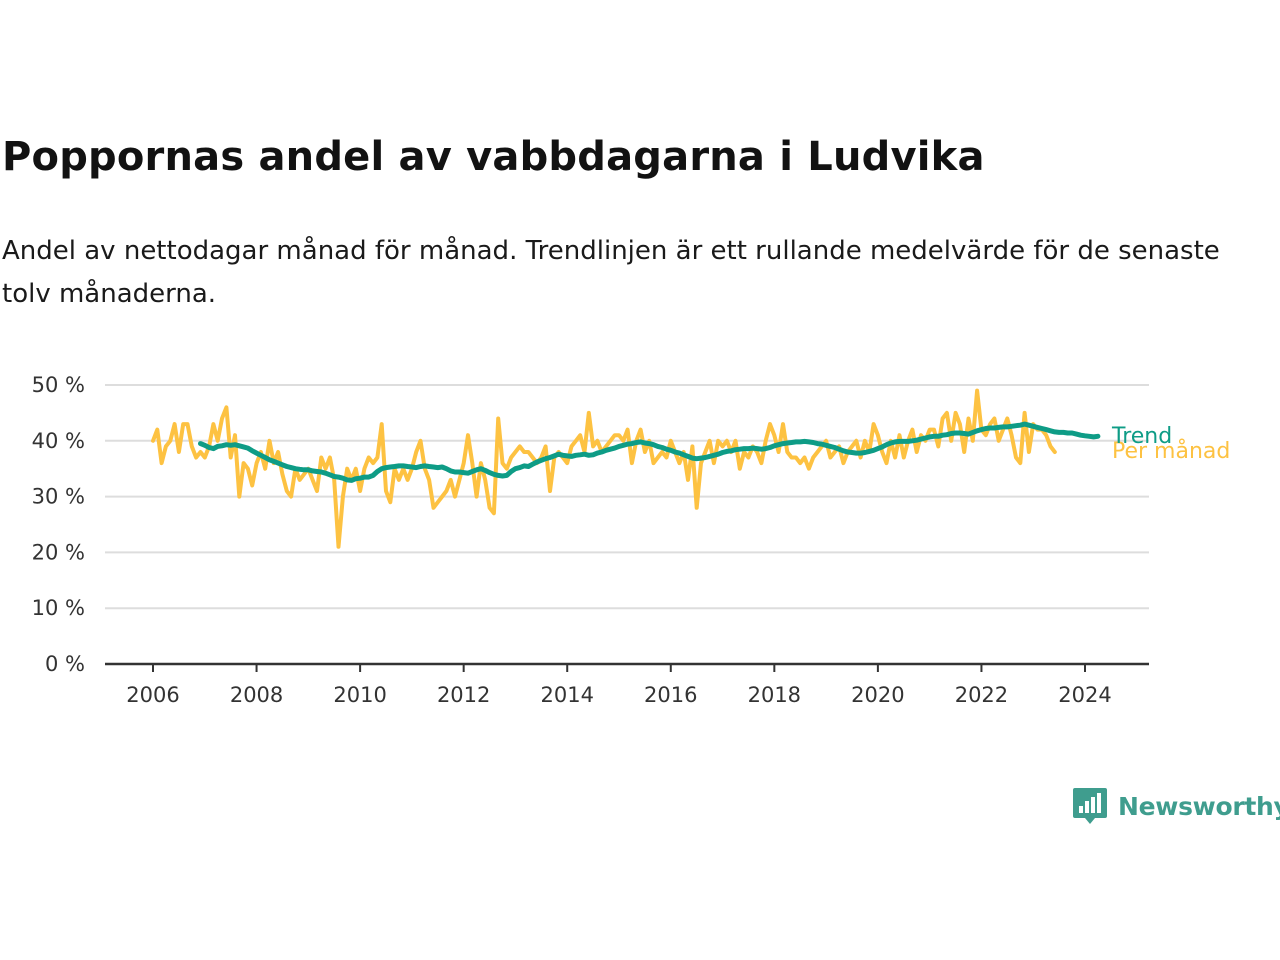 This screenshot has width=1280, height=960. Describe the element at coordinates (670, 695) in the screenshot. I see `x-tick-label: 2016` at that location.